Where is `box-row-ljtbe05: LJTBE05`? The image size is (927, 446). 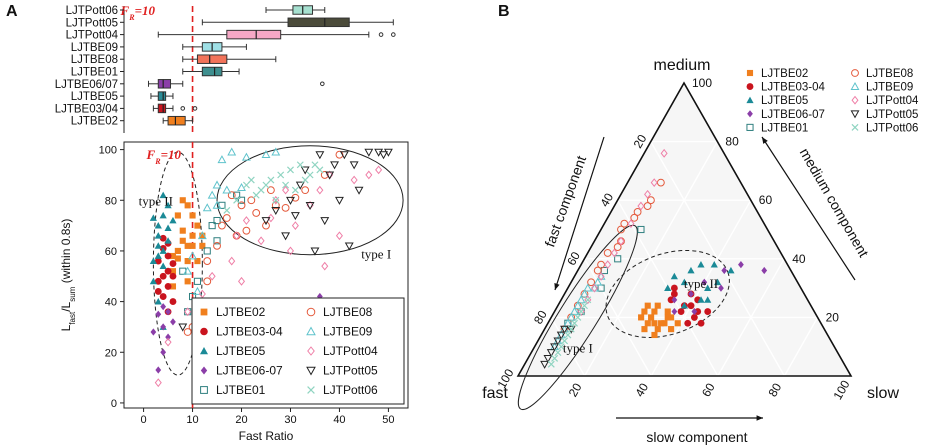
box-row-ljtbe05: LJTBE05 is located at coordinates (122, 97).